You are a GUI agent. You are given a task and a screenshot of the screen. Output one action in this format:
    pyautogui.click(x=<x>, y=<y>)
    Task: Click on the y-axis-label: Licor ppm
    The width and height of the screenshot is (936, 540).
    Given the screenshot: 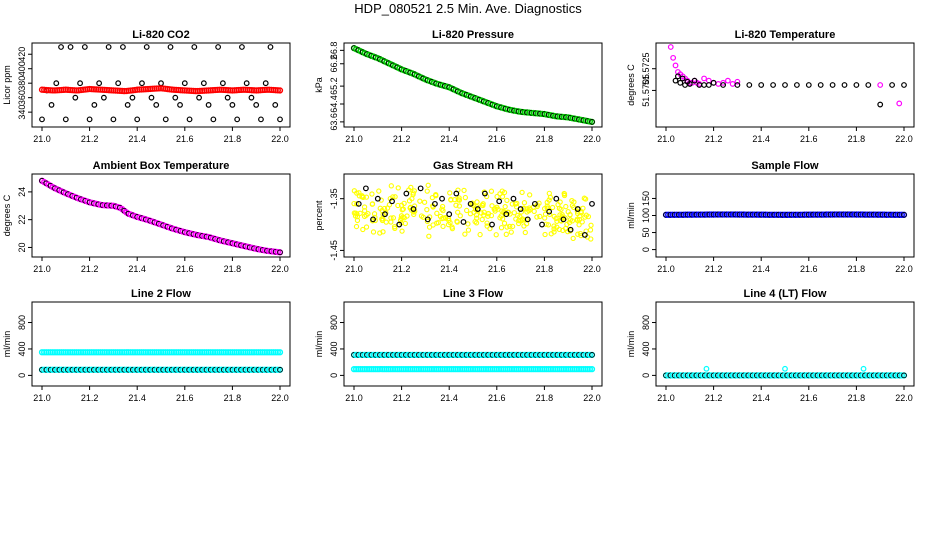 What is the action you would take?
    pyautogui.click(x=7, y=85)
    